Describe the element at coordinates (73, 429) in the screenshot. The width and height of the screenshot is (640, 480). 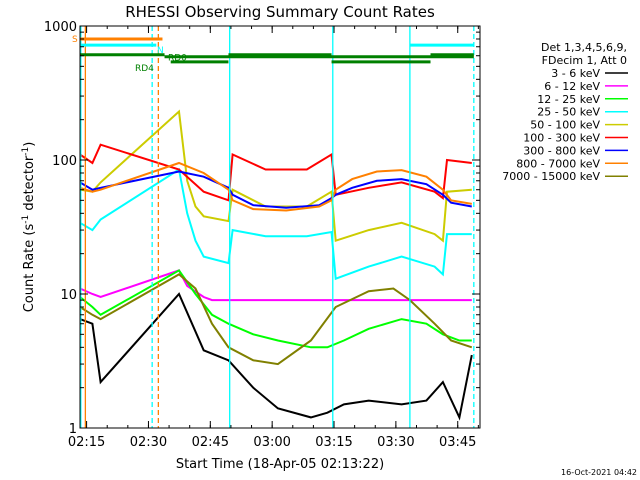
I see `y-tick-label-1: 1` at that location.